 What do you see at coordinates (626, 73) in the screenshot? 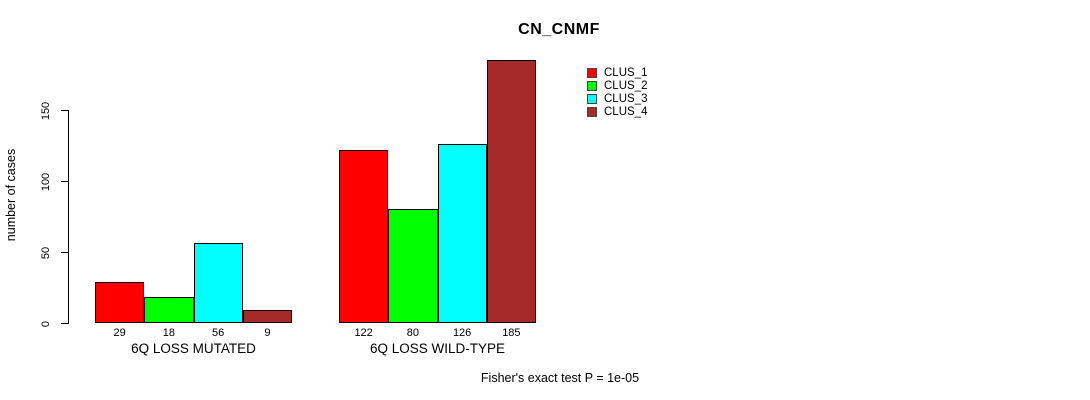
I see `legend-label: CLUS_1` at bounding box center [626, 73].